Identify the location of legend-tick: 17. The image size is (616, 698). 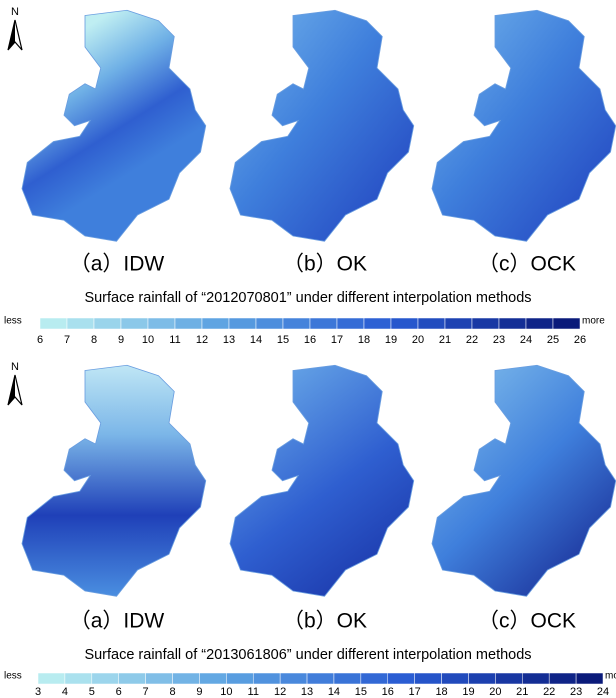
(415, 692).